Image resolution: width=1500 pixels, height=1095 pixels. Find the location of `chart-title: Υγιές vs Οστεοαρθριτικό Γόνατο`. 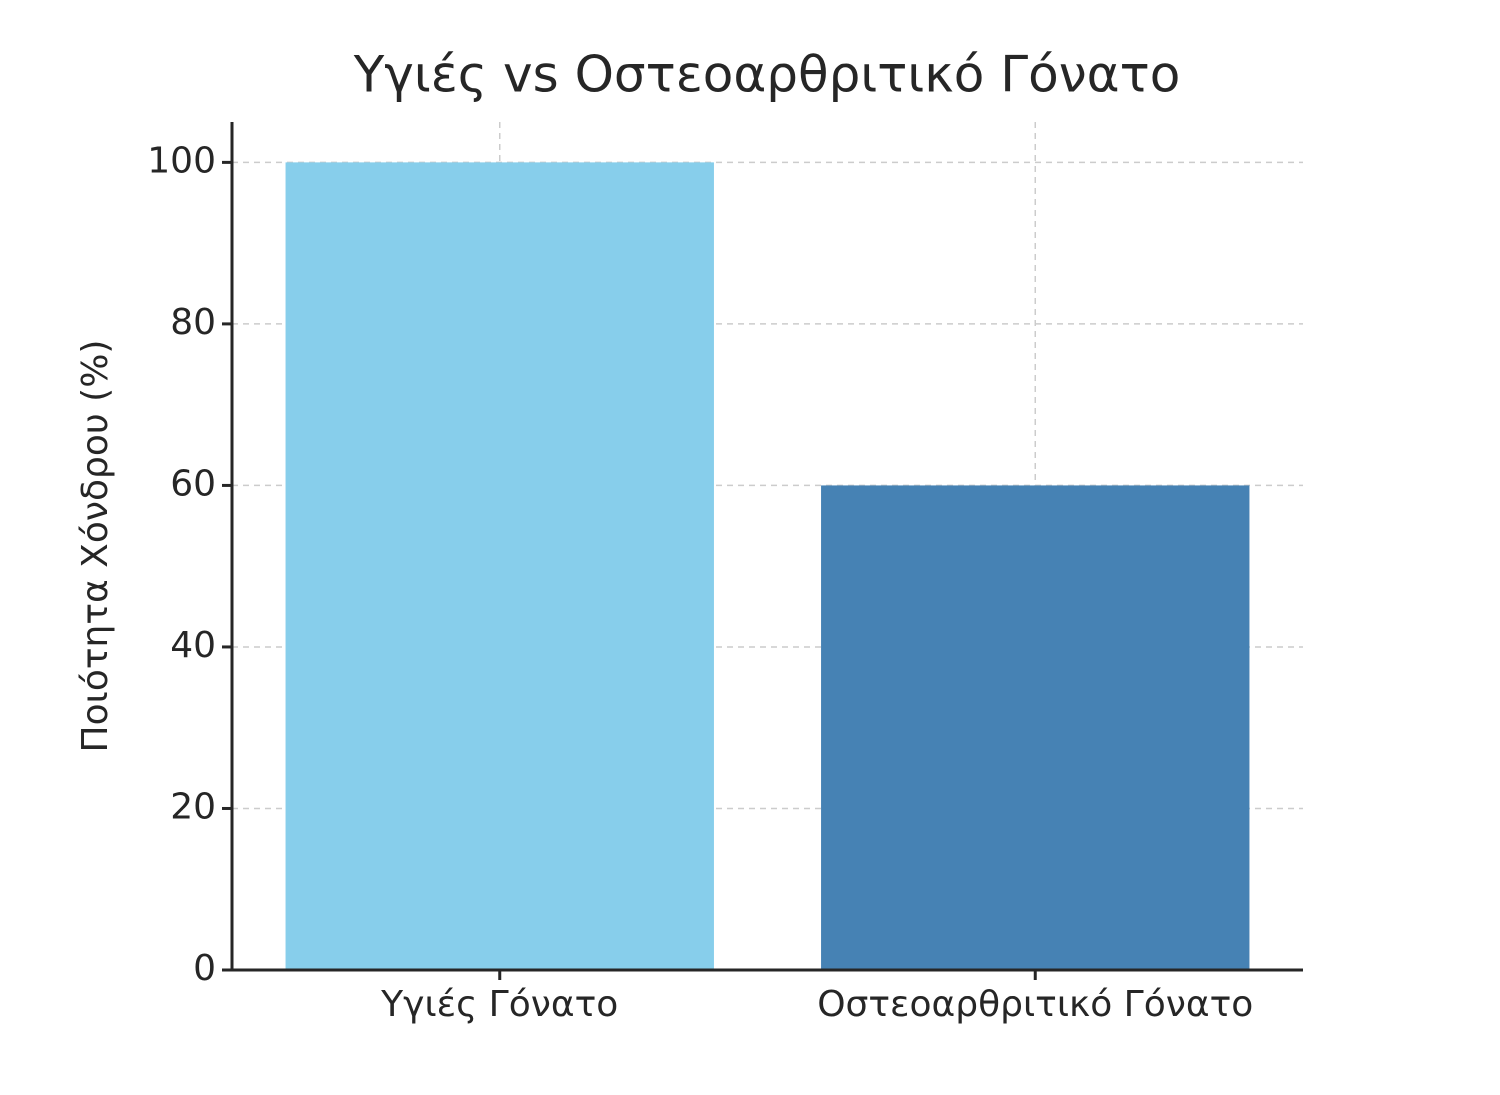

chart-title: Υγιές vs Οστεοαρθριτικό Γόνατο is located at coordinates (767, 75).